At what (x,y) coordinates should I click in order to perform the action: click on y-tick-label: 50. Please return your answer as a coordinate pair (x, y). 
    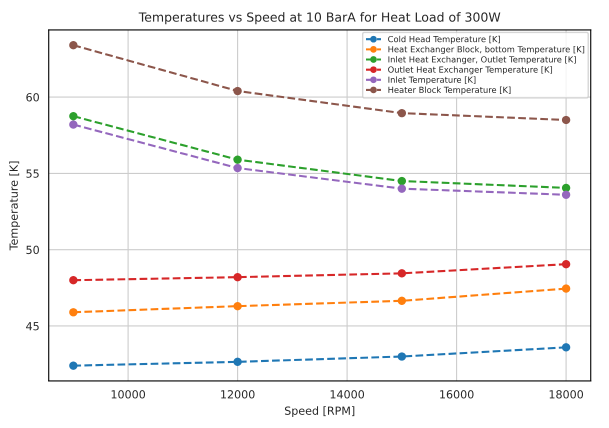
    Looking at the image, I should click on (32, 250).